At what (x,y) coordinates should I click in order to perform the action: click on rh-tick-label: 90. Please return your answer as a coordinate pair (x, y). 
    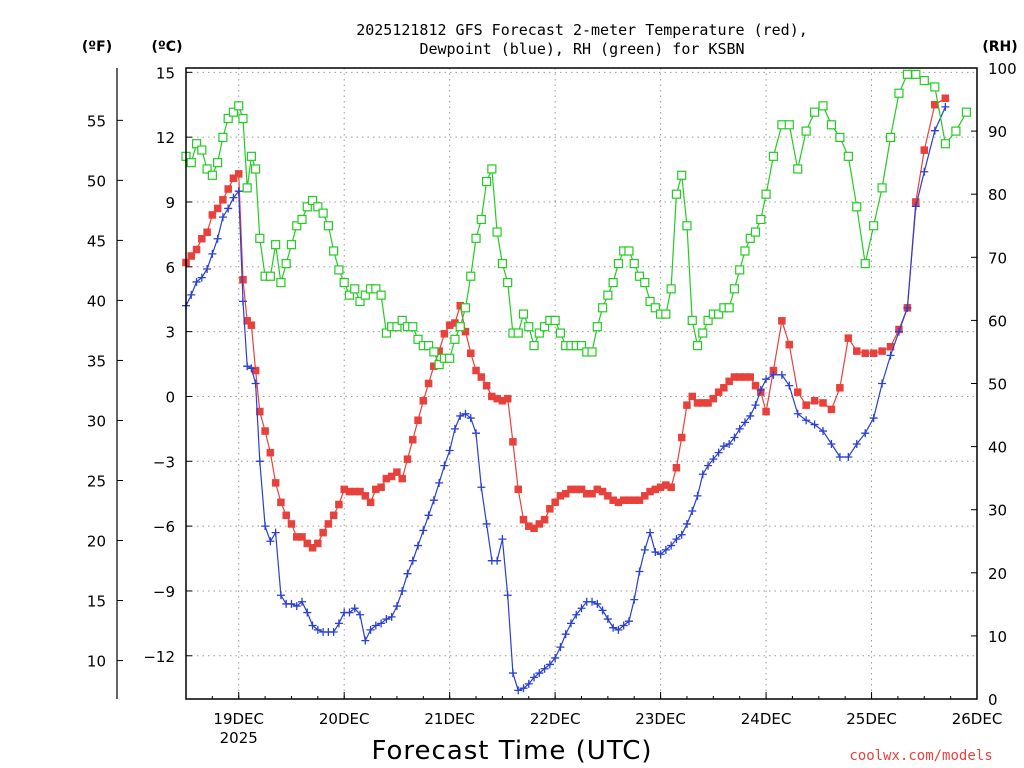
    Looking at the image, I should click on (997, 132).